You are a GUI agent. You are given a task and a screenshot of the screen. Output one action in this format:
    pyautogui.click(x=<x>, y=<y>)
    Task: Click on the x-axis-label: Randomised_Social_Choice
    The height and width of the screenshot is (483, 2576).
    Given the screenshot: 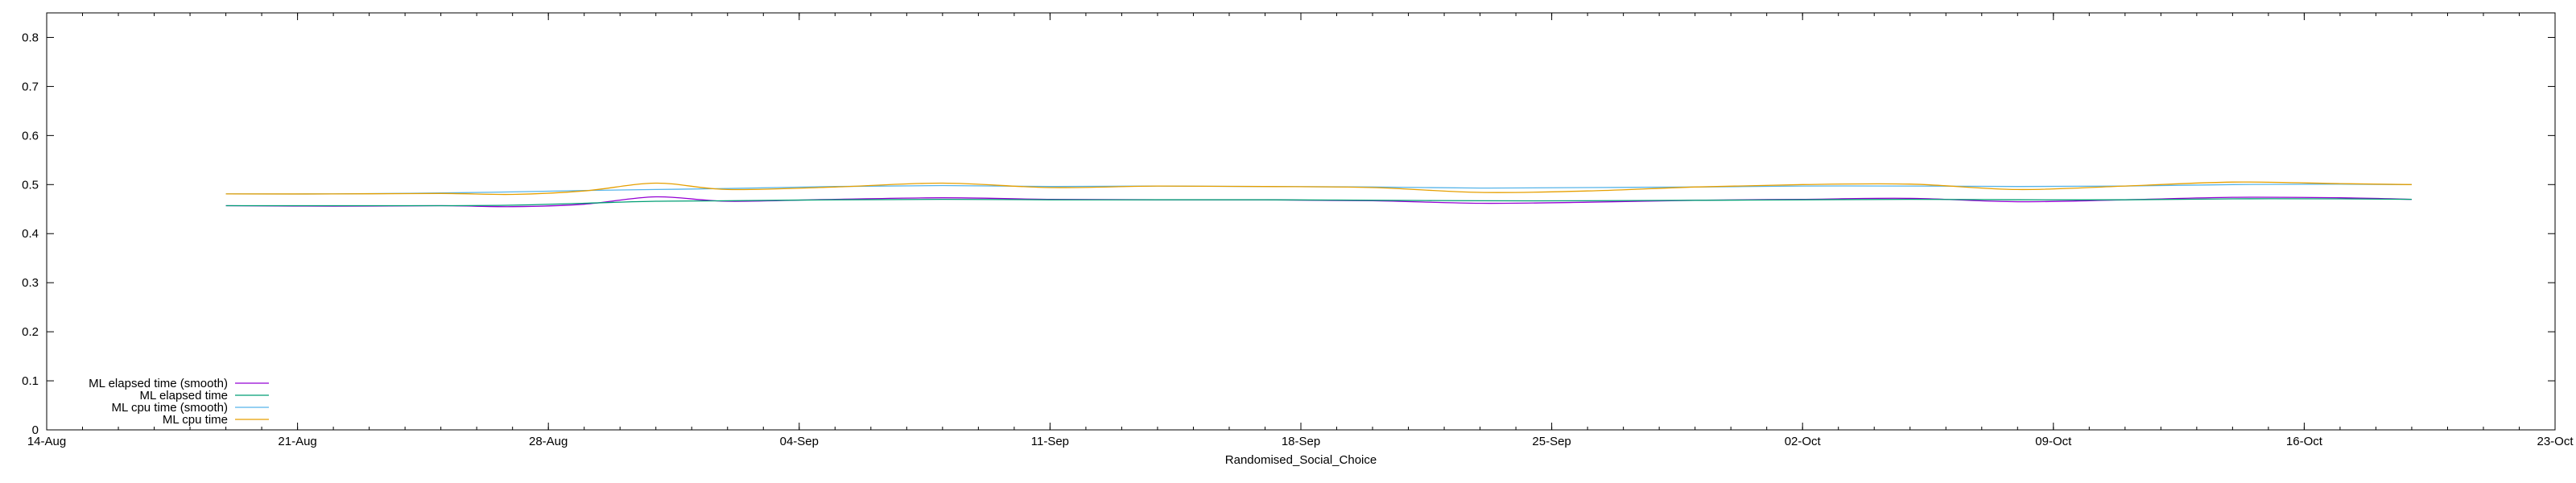 What is the action you would take?
    pyautogui.click(x=1301, y=460)
    